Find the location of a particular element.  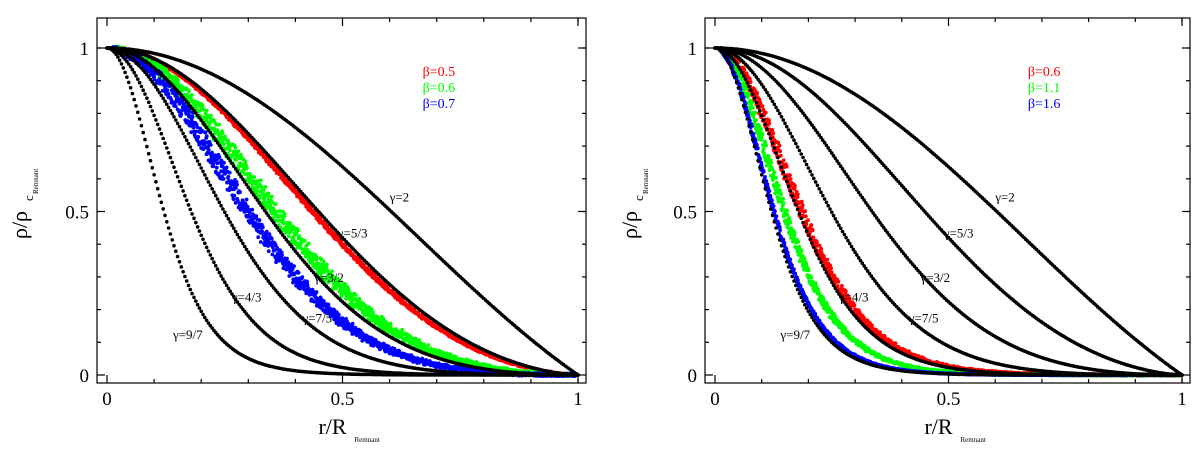

y-axis-label: ρ/ρ is located at coordinates (19, 225).